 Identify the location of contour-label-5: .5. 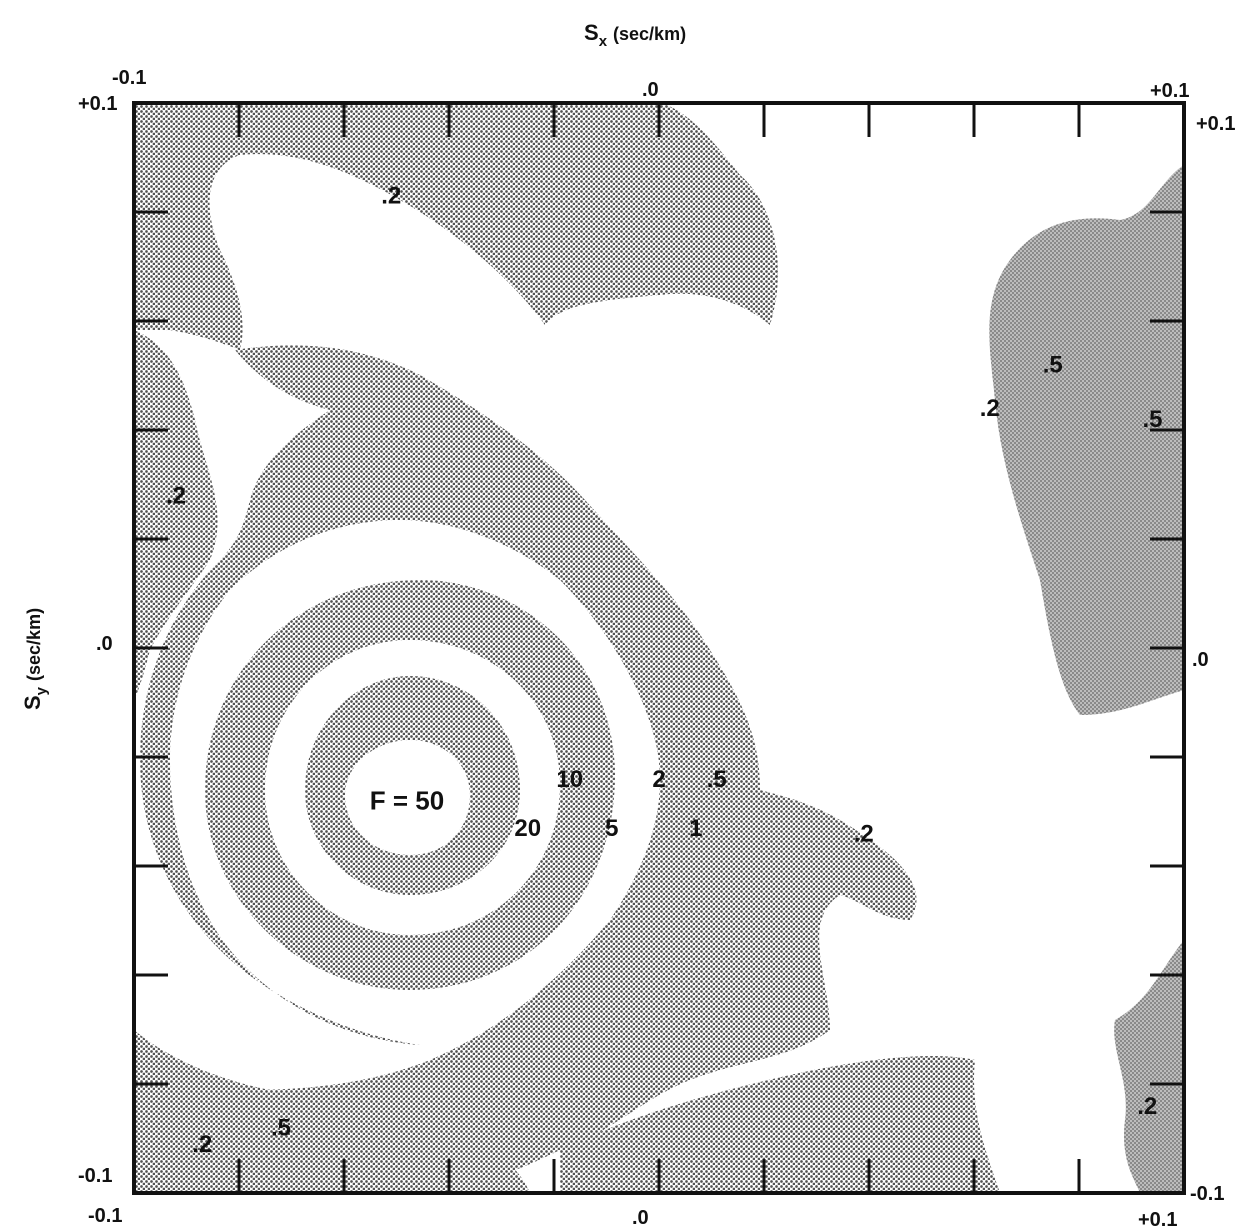
(717, 779).